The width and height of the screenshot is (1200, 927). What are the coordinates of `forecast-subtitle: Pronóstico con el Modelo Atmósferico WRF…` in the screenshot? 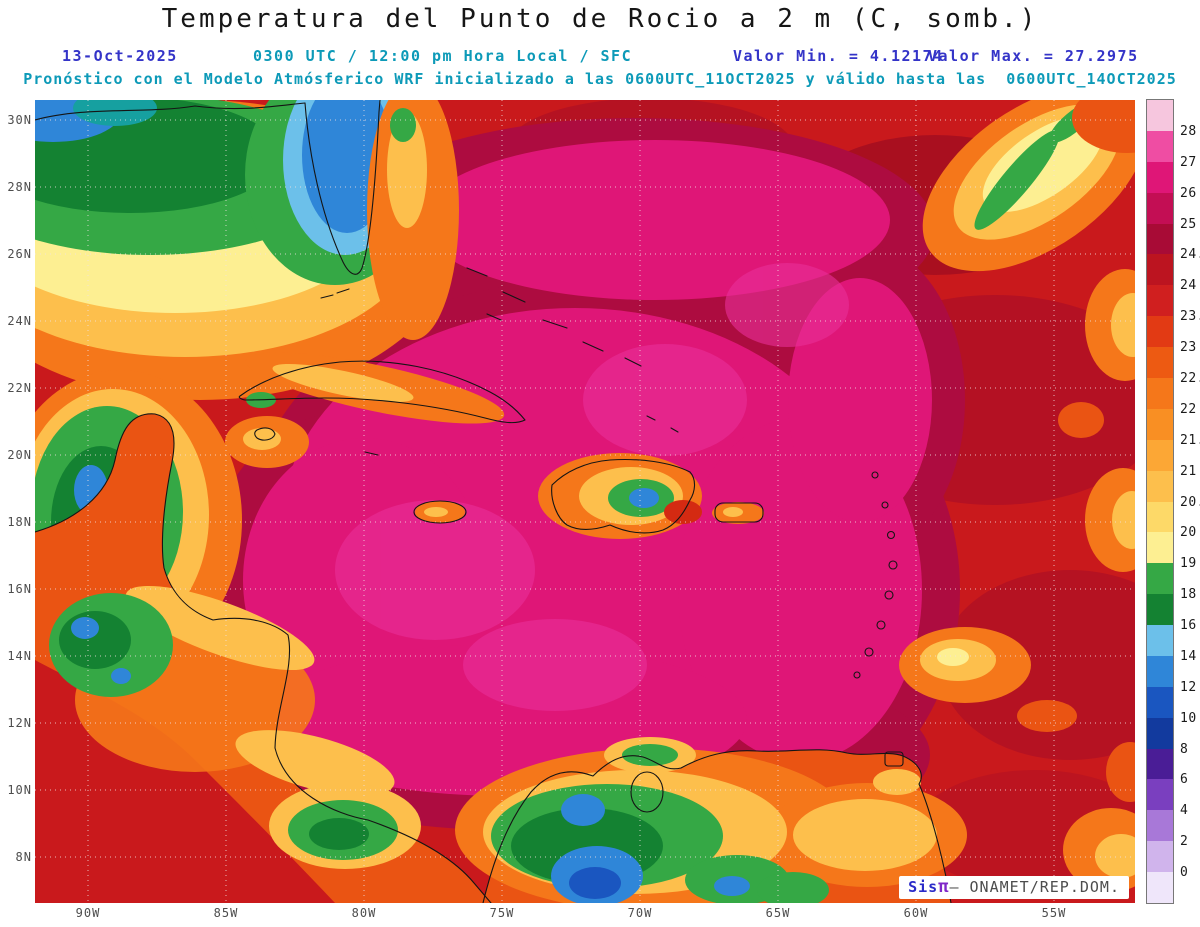 It's located at (600, 79).